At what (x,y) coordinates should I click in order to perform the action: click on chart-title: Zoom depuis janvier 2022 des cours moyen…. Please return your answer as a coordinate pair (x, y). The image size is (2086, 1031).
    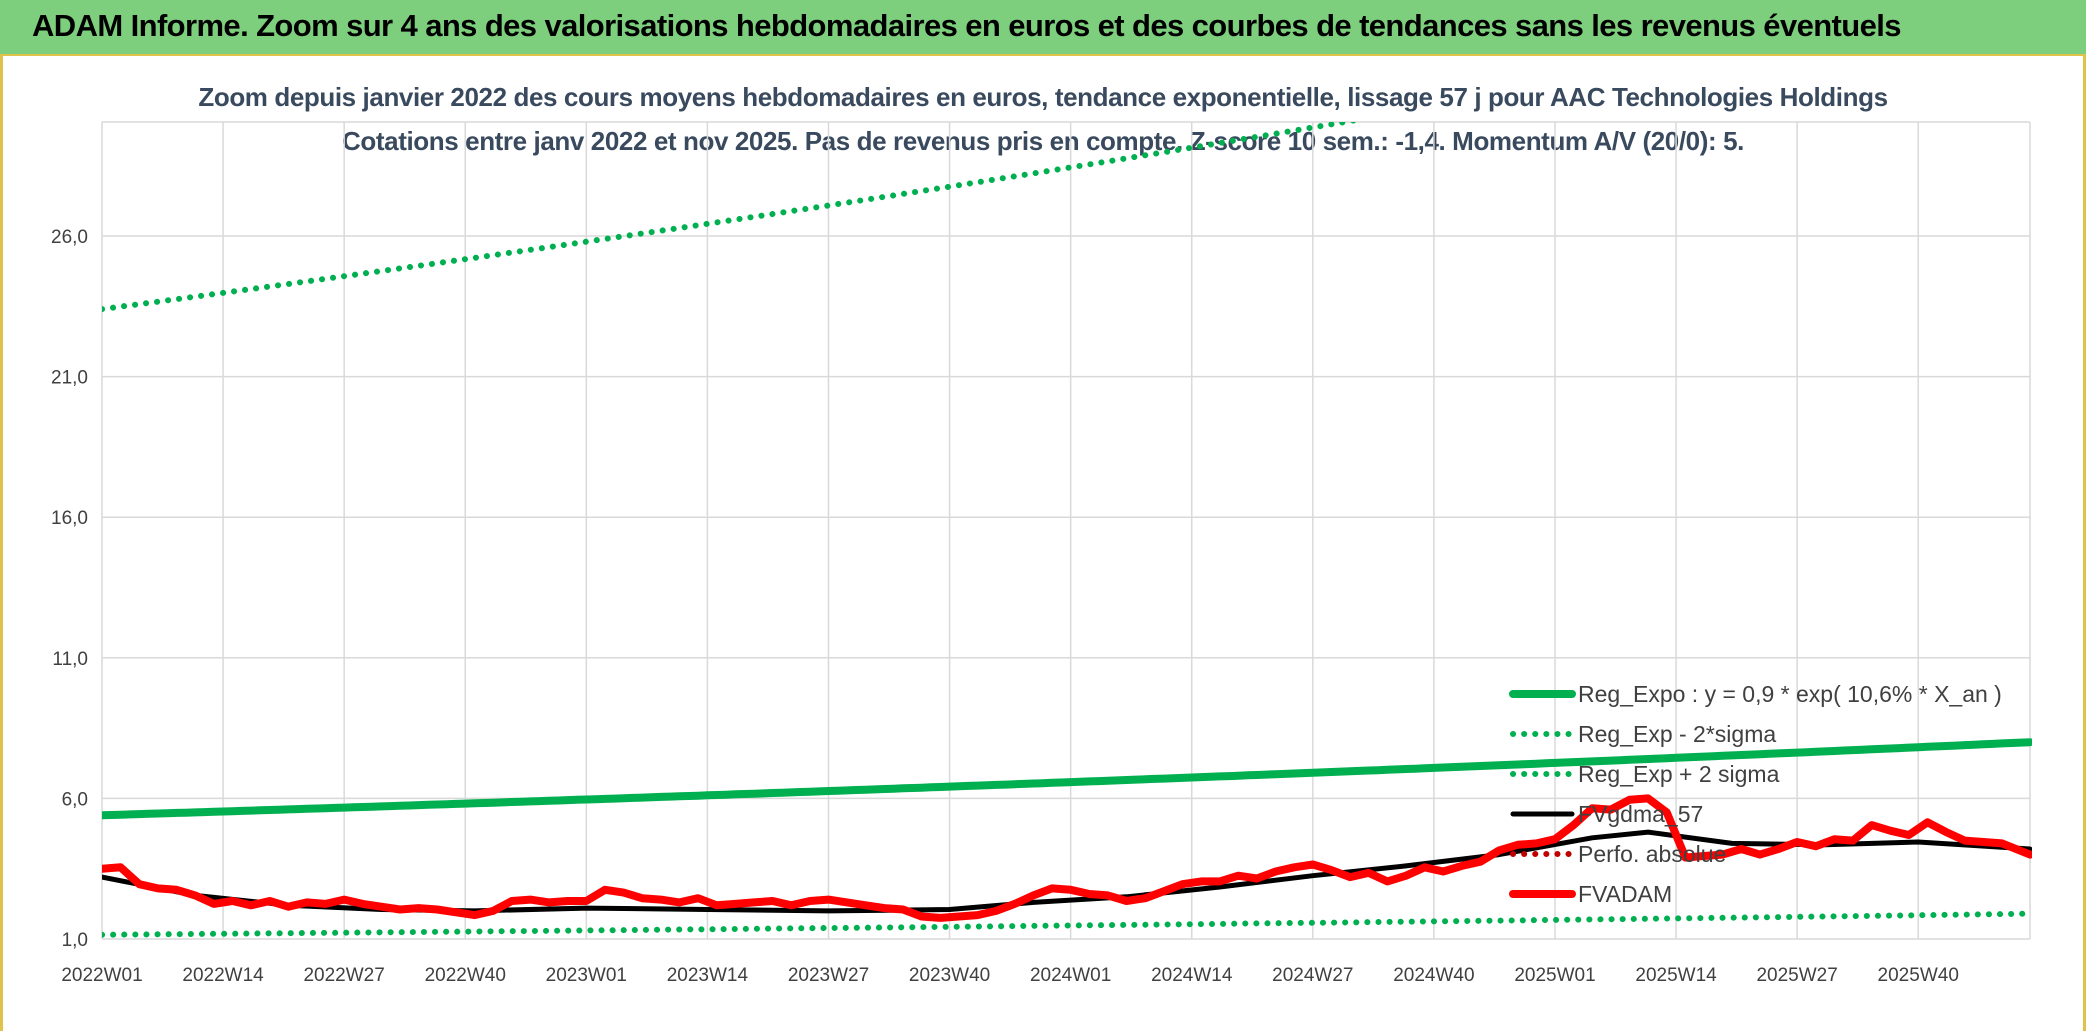
    Looking at the image, I should click on (1043, 97).